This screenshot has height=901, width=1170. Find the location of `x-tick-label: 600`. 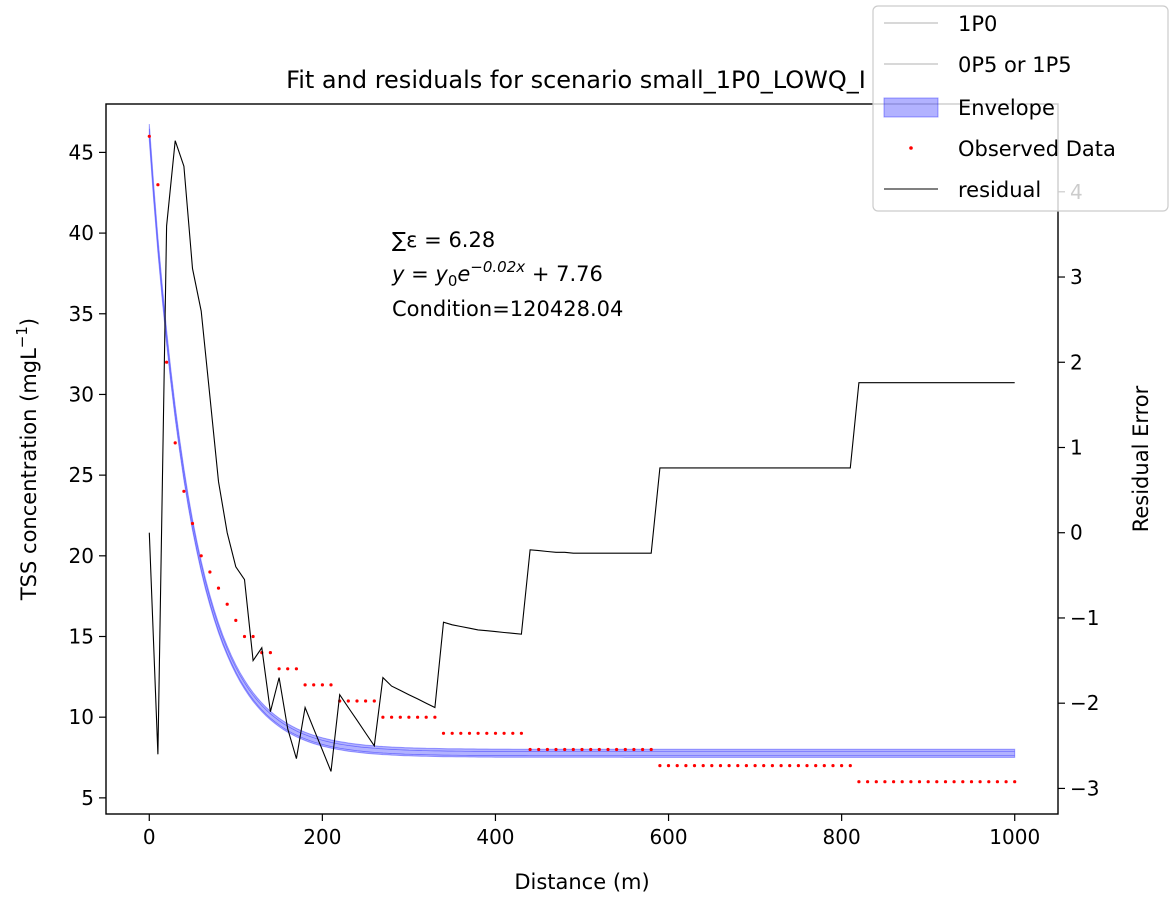

x-tick-label: 600 is located at coordinates (668, 837).